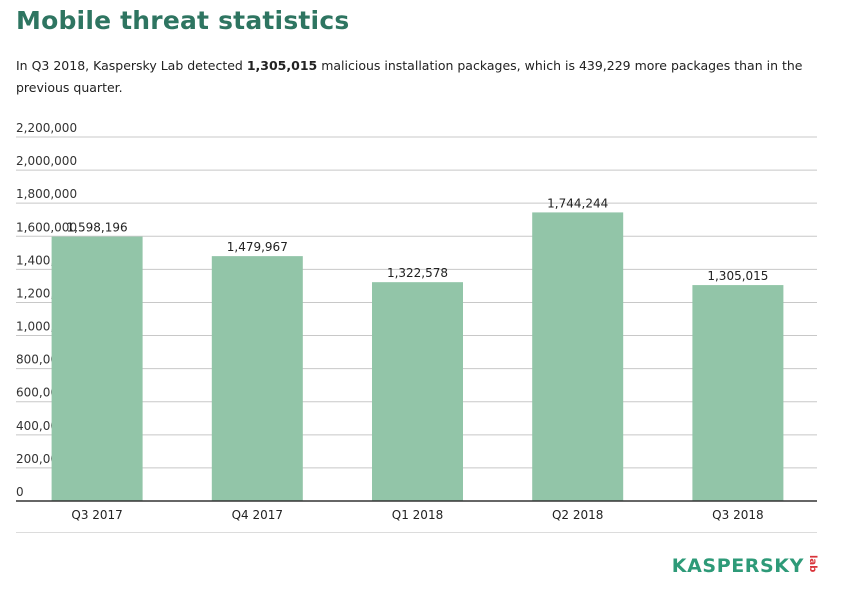 Image resolution: width=842 pixels, height=596 pixels. What do you see at coordinates (577, 203) in the screenshot?
I see `bar-value-label: 1,744,244` at bounding box center [577, 203].